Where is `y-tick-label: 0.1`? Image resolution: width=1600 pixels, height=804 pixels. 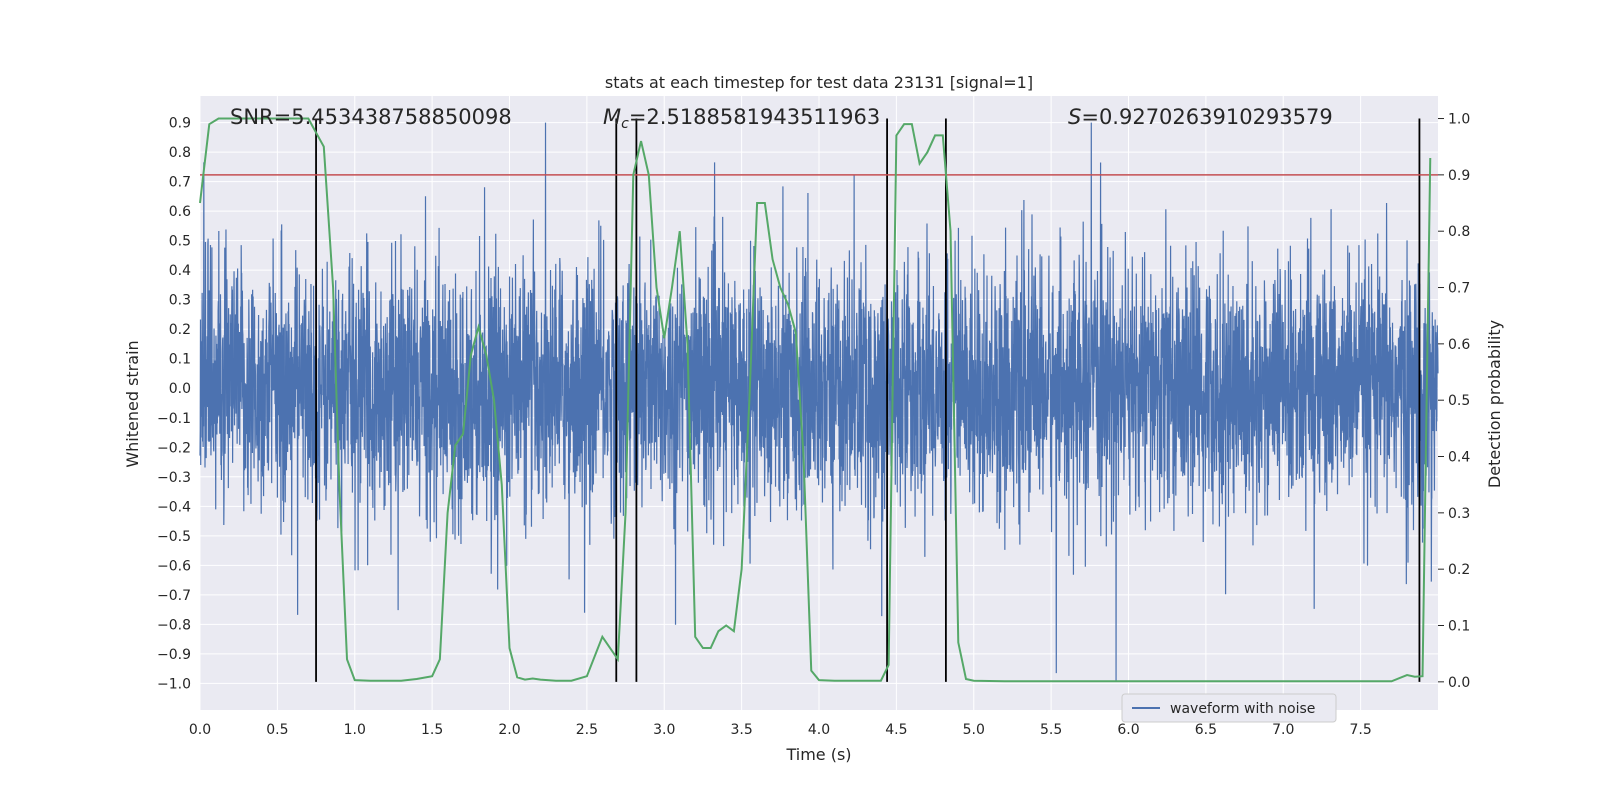 y-tick-label: 0.1 is located at coordinates (180, 360).